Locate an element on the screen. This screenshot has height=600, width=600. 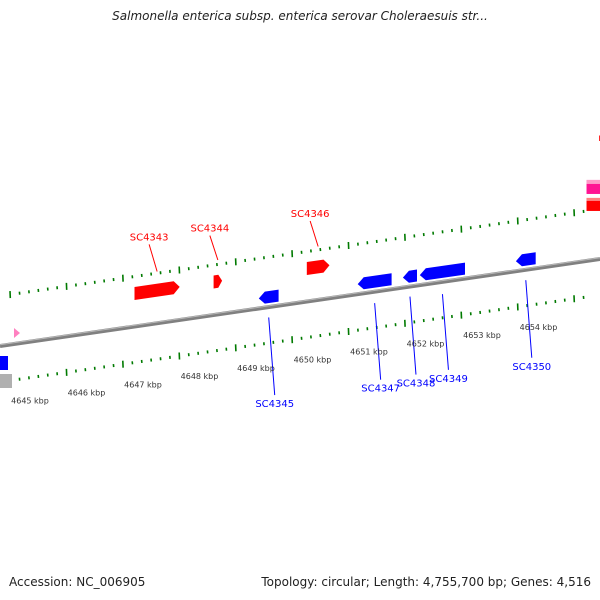
gene-label-sc4343: SC4343 is located at coordinates (149, 237).